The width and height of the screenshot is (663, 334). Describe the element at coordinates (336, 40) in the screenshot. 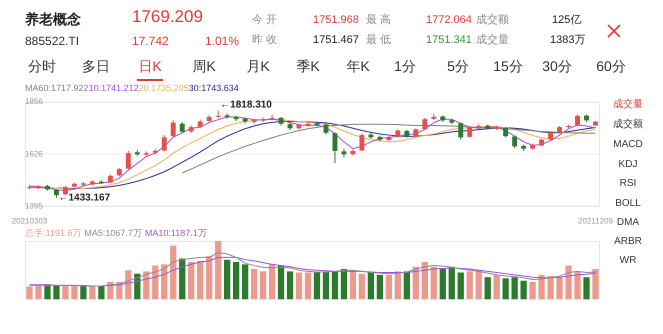

I see `text: 1751.467` at that location.